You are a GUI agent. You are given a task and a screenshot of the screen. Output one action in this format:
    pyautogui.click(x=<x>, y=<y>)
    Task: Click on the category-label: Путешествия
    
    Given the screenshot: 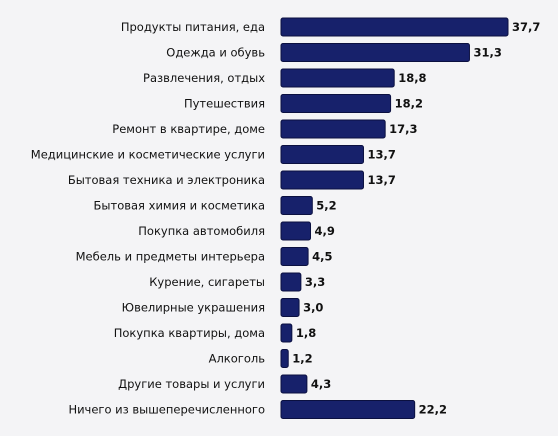 What is the action you would take?
    pyautogui.click(x=224, y=104)
    